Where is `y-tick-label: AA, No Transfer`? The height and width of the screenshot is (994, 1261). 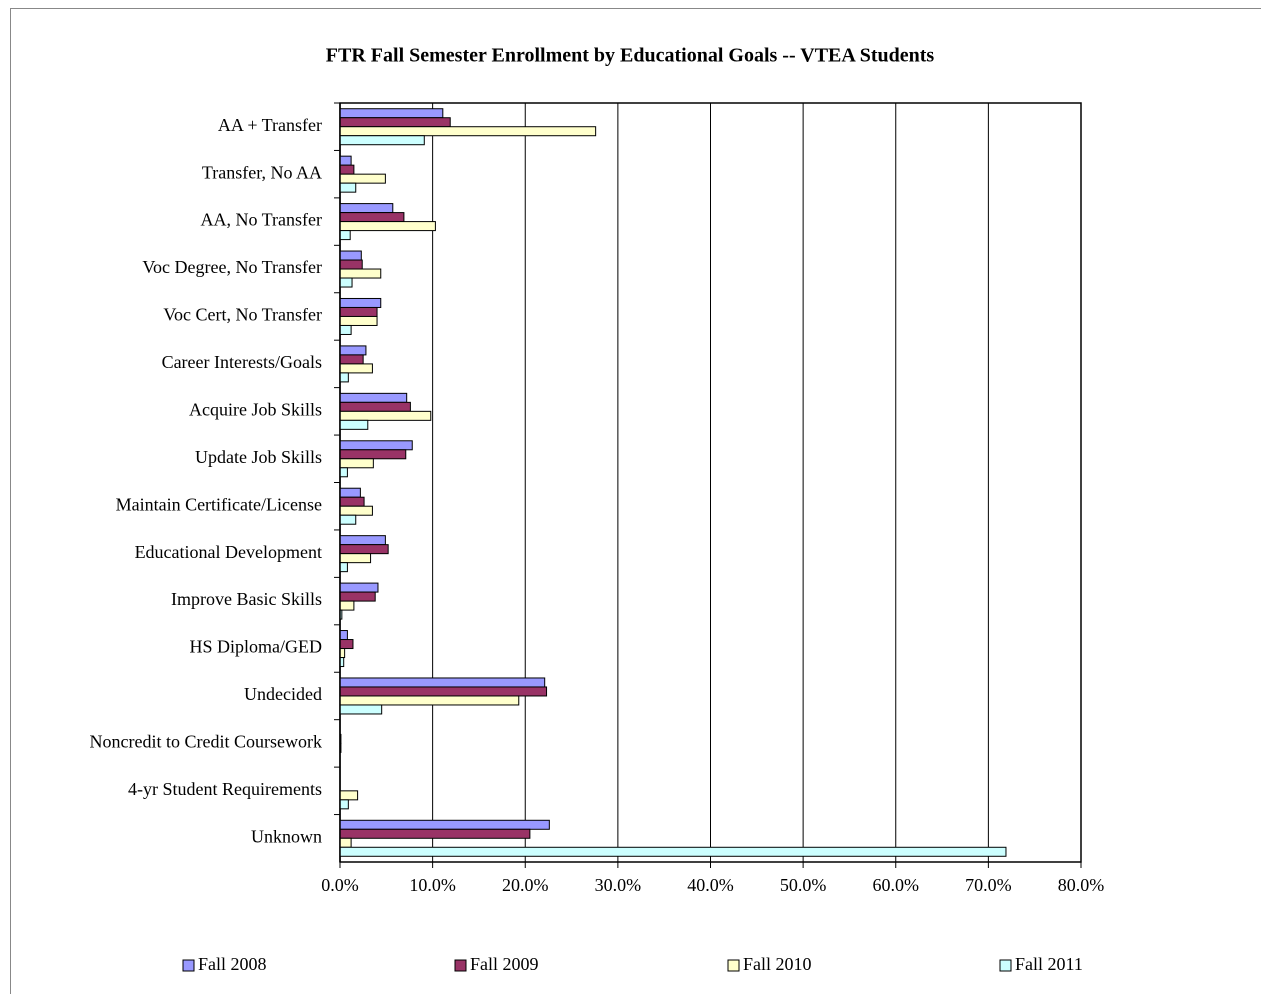 y-tick-label: AA, No Transfer is located at coordinates (262, 220).